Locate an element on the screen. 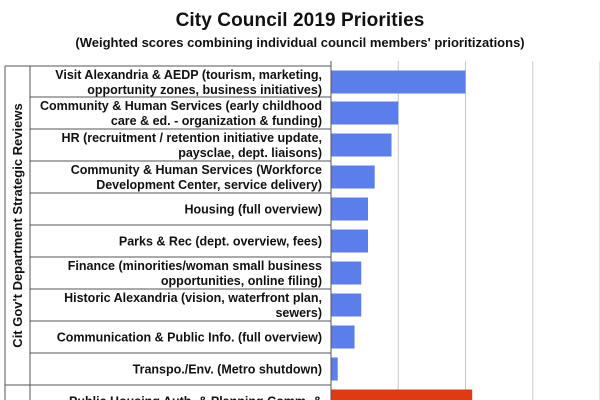  category-label: Finance (minorities/woman small business is located at coordinates (195, 266).